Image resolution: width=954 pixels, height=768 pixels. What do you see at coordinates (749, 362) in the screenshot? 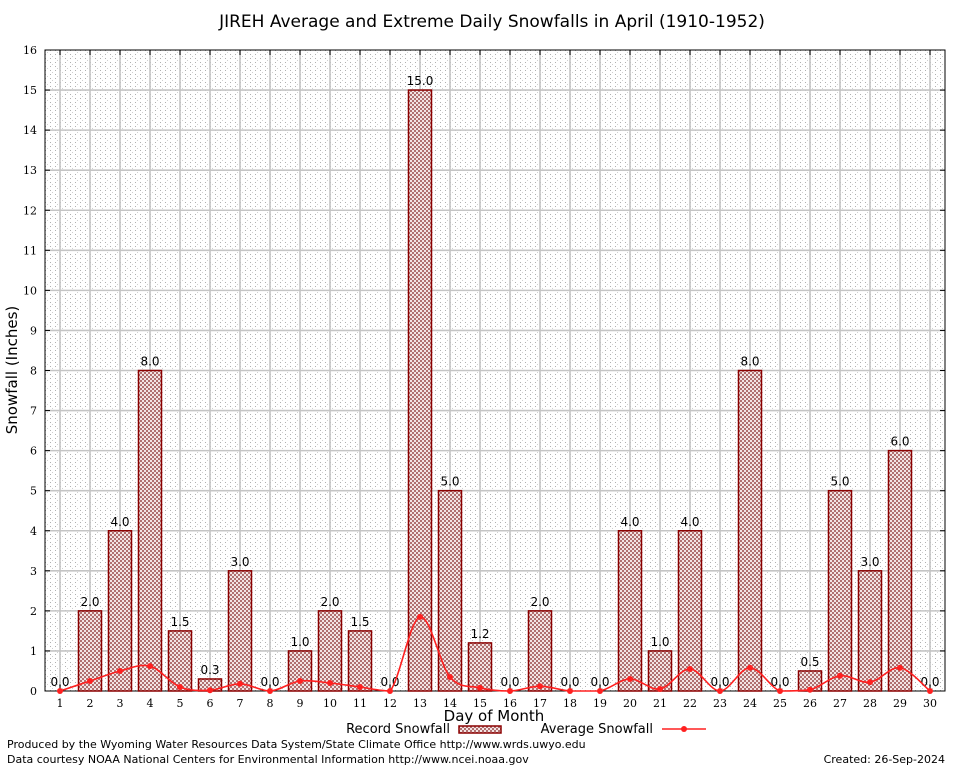
I see `bar-value-label: 8.0` at bounding box center [749, 362].